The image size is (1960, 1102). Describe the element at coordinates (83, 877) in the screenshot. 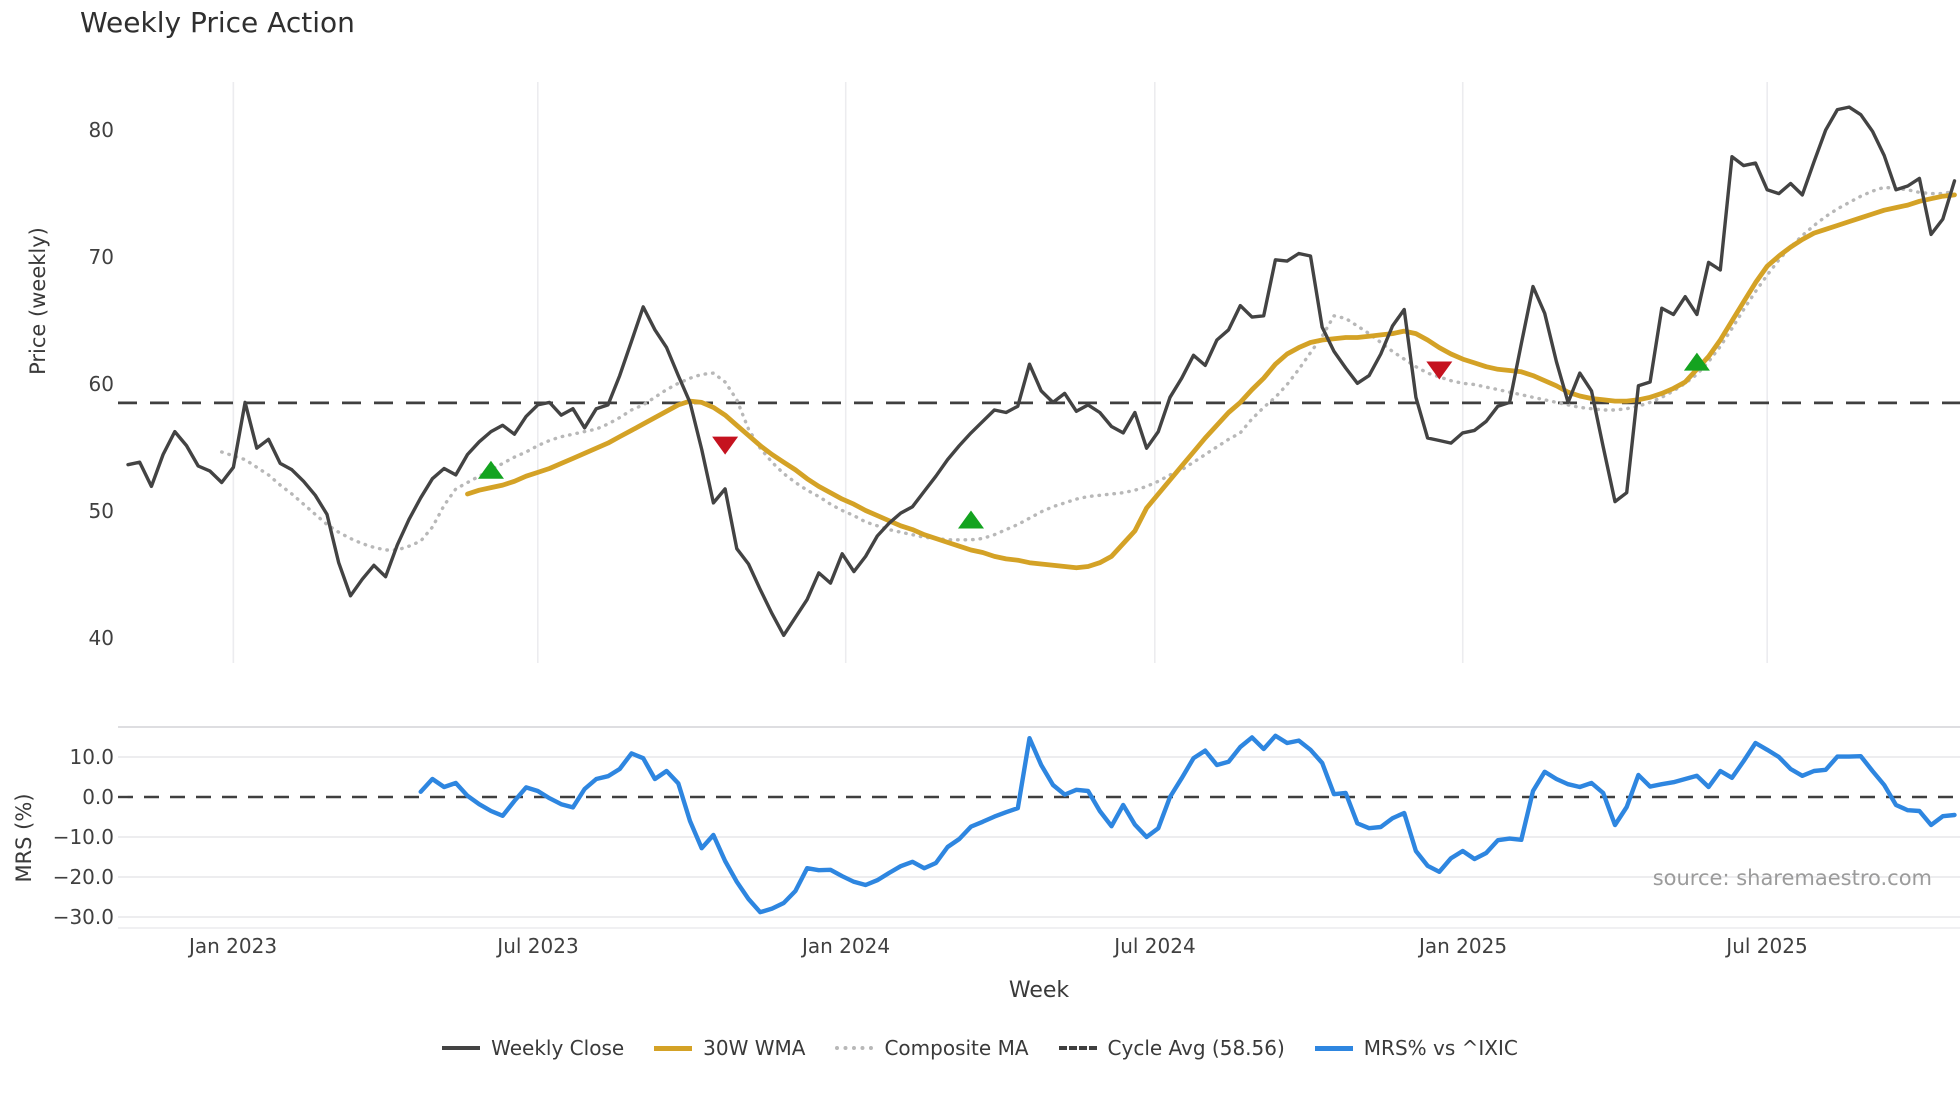

I see `mrs-ytick-neg20: −20.0` at that location.